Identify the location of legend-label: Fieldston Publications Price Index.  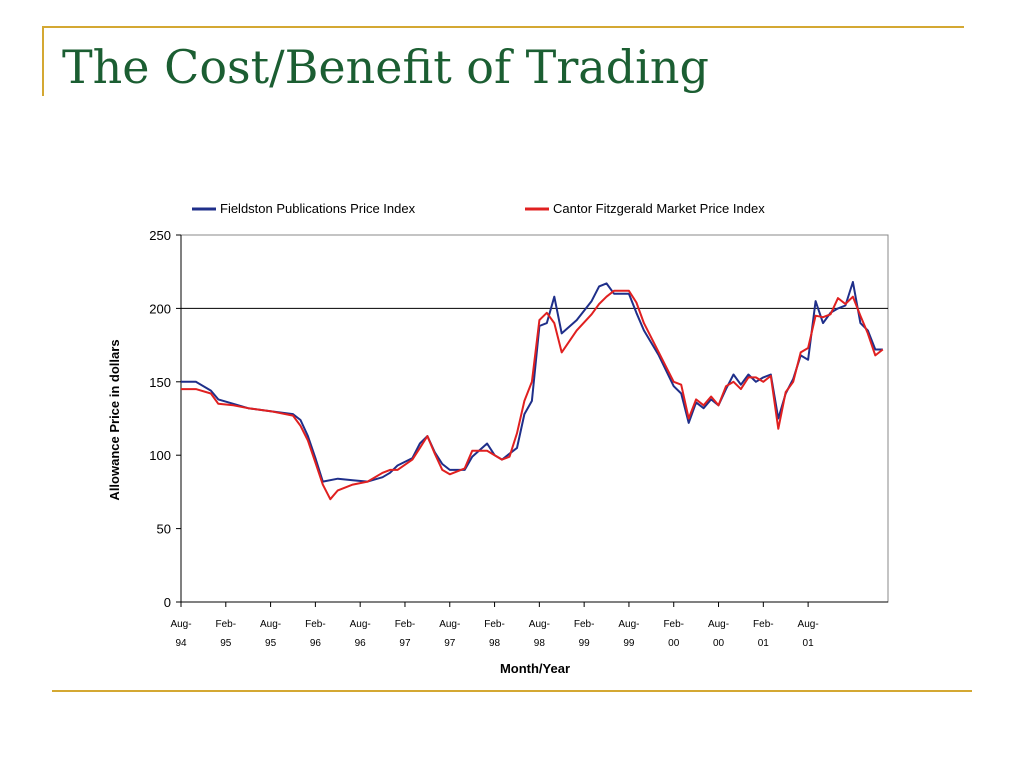
(318, 208).